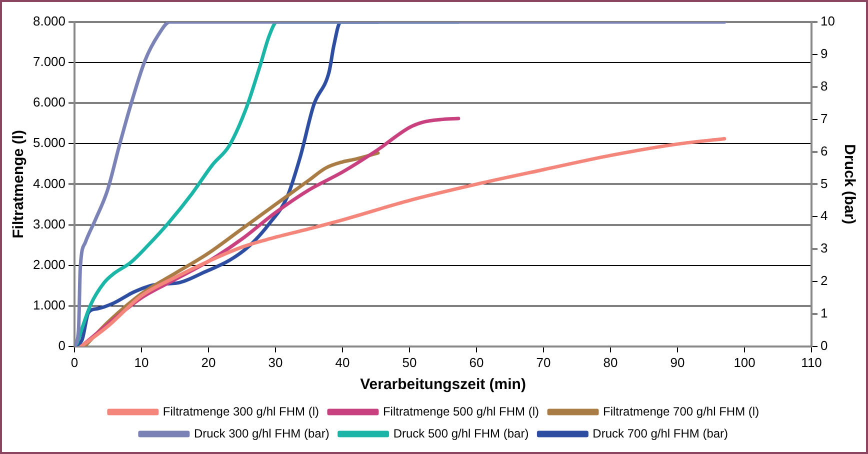 The height and width of the screenshot is (454, 868). I want to click on legend-label: Druck 700 g/hl FHM (bar), so click(660, 433).